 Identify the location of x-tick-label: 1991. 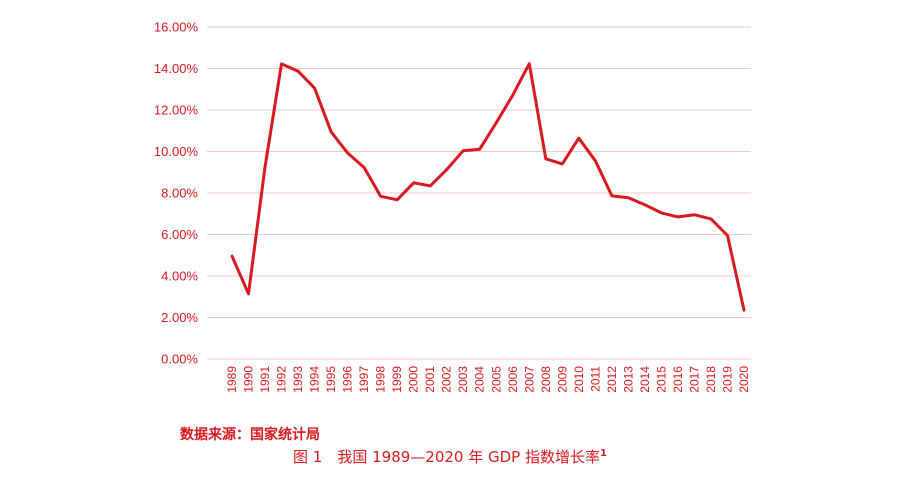
(265, 379).